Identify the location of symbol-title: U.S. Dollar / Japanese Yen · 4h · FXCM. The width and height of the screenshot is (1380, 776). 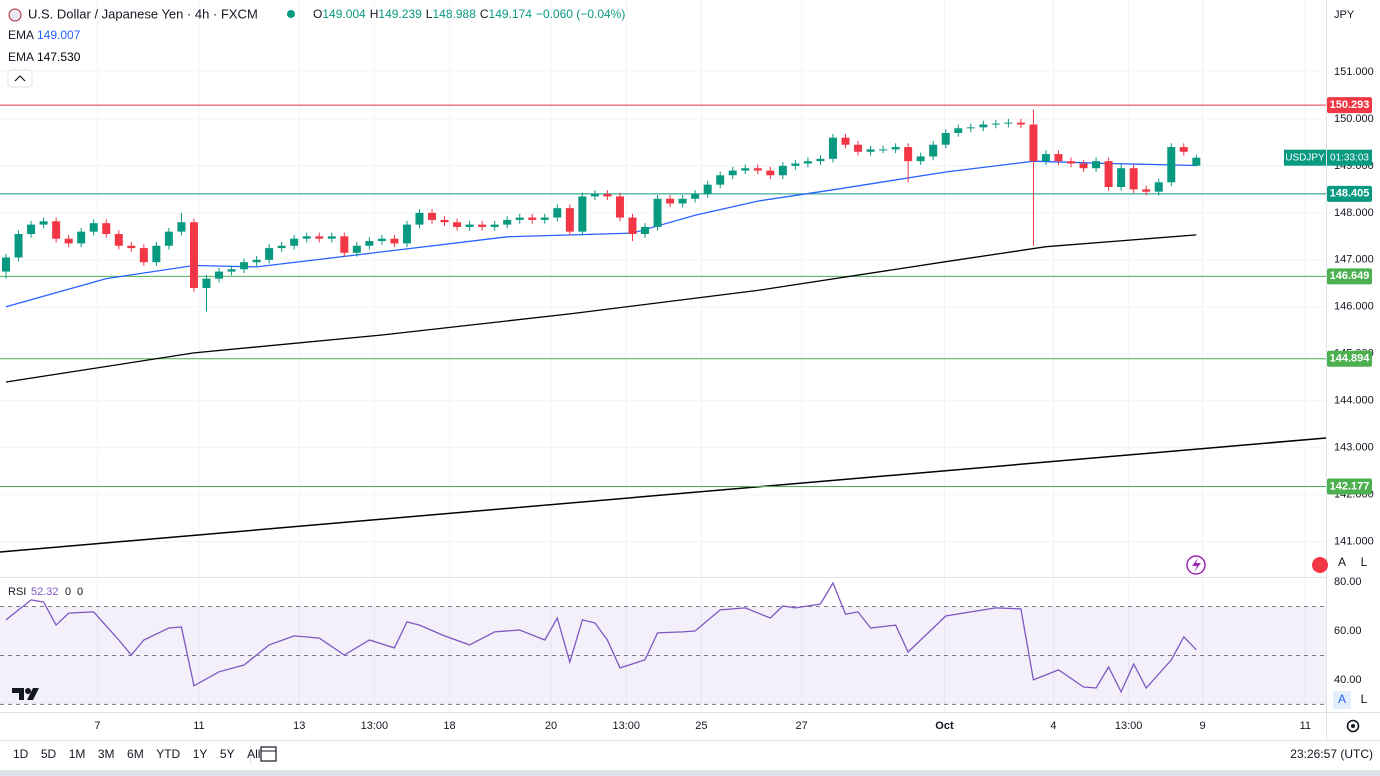
(143, 13).